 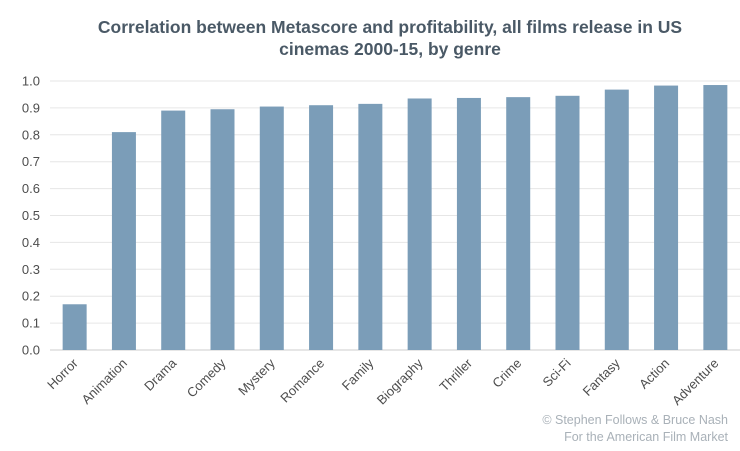 I want to click on bar-mystery, so click(x=271, y=228).